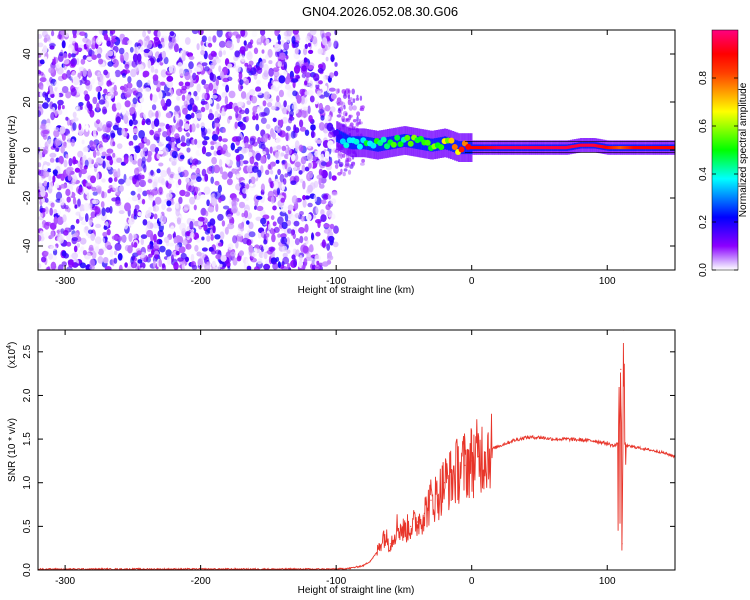  Describe the element at coordinates (27, 245) in the screenshot. I see `y-tick-label: -40` at that location.